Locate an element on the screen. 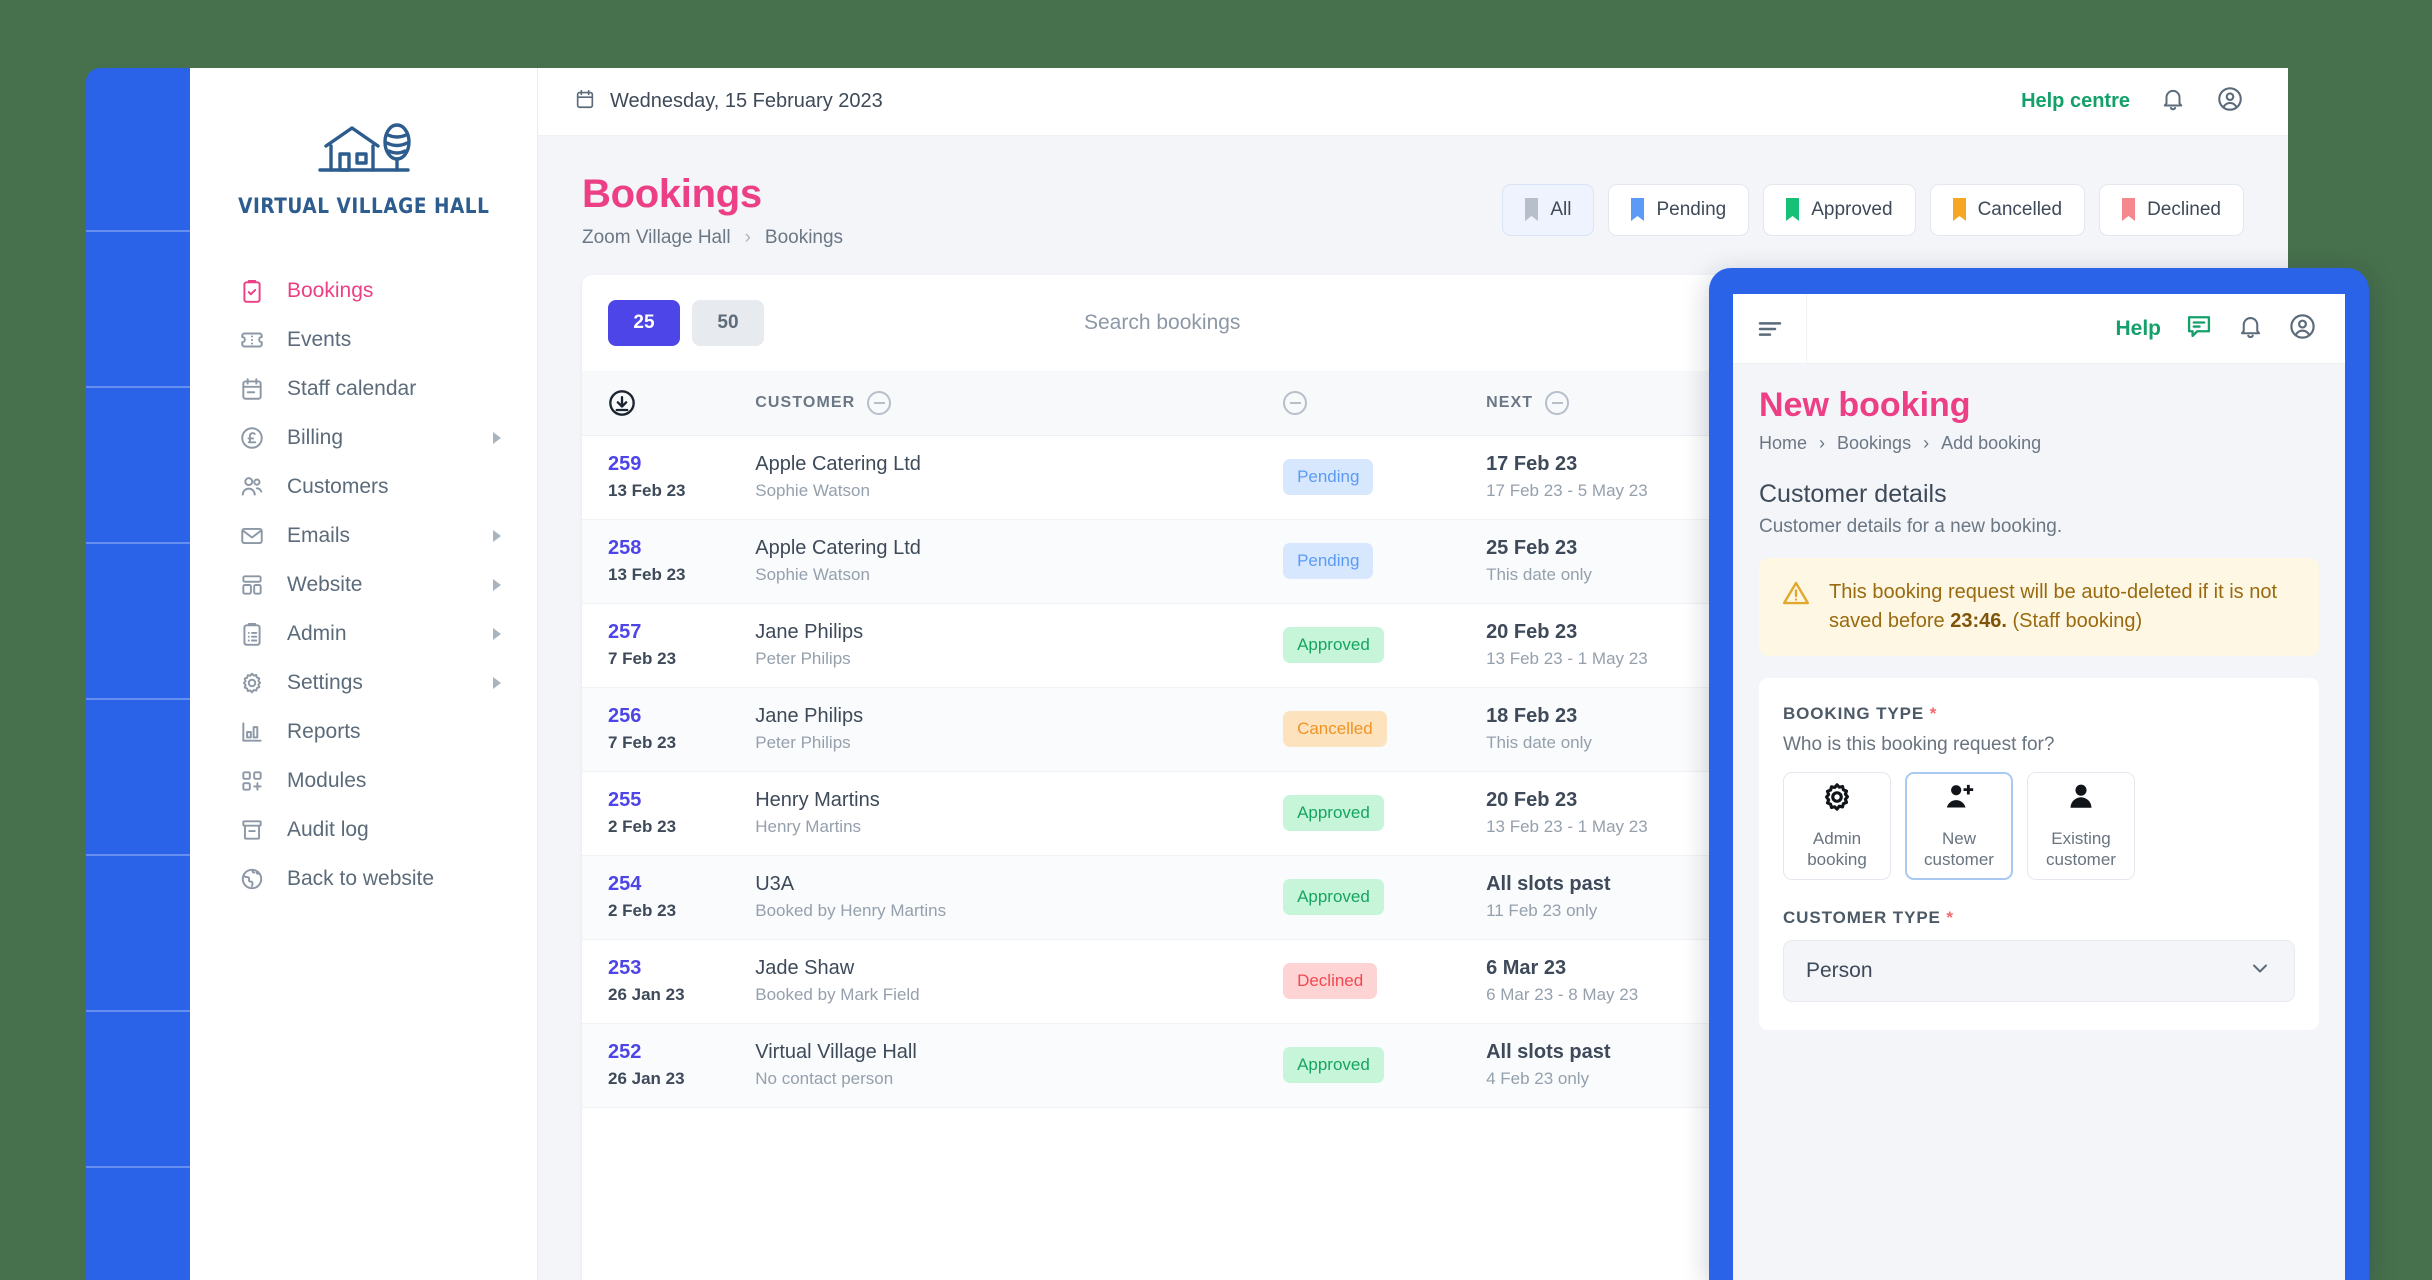  user-plus-icon is located at coordinates (1959, 799).